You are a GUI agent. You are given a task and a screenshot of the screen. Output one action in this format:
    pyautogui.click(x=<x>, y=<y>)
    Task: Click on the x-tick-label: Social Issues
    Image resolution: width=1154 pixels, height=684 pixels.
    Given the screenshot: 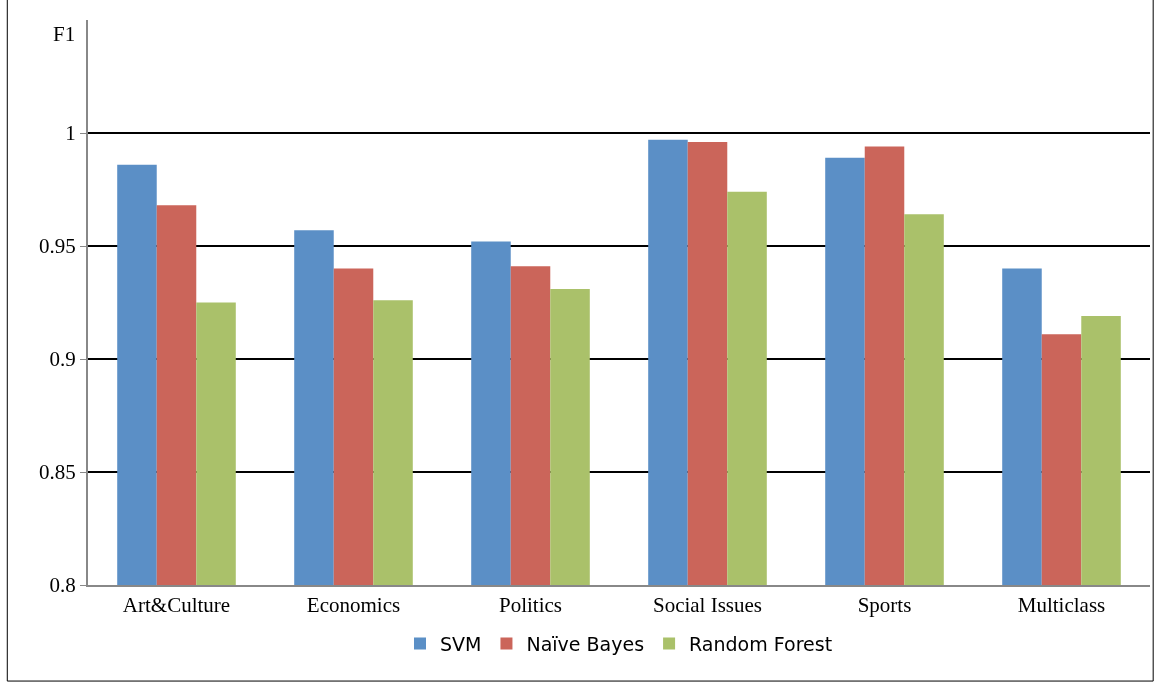 What is the action you would take?
    pyautogui.click(x=707, y=605)
    